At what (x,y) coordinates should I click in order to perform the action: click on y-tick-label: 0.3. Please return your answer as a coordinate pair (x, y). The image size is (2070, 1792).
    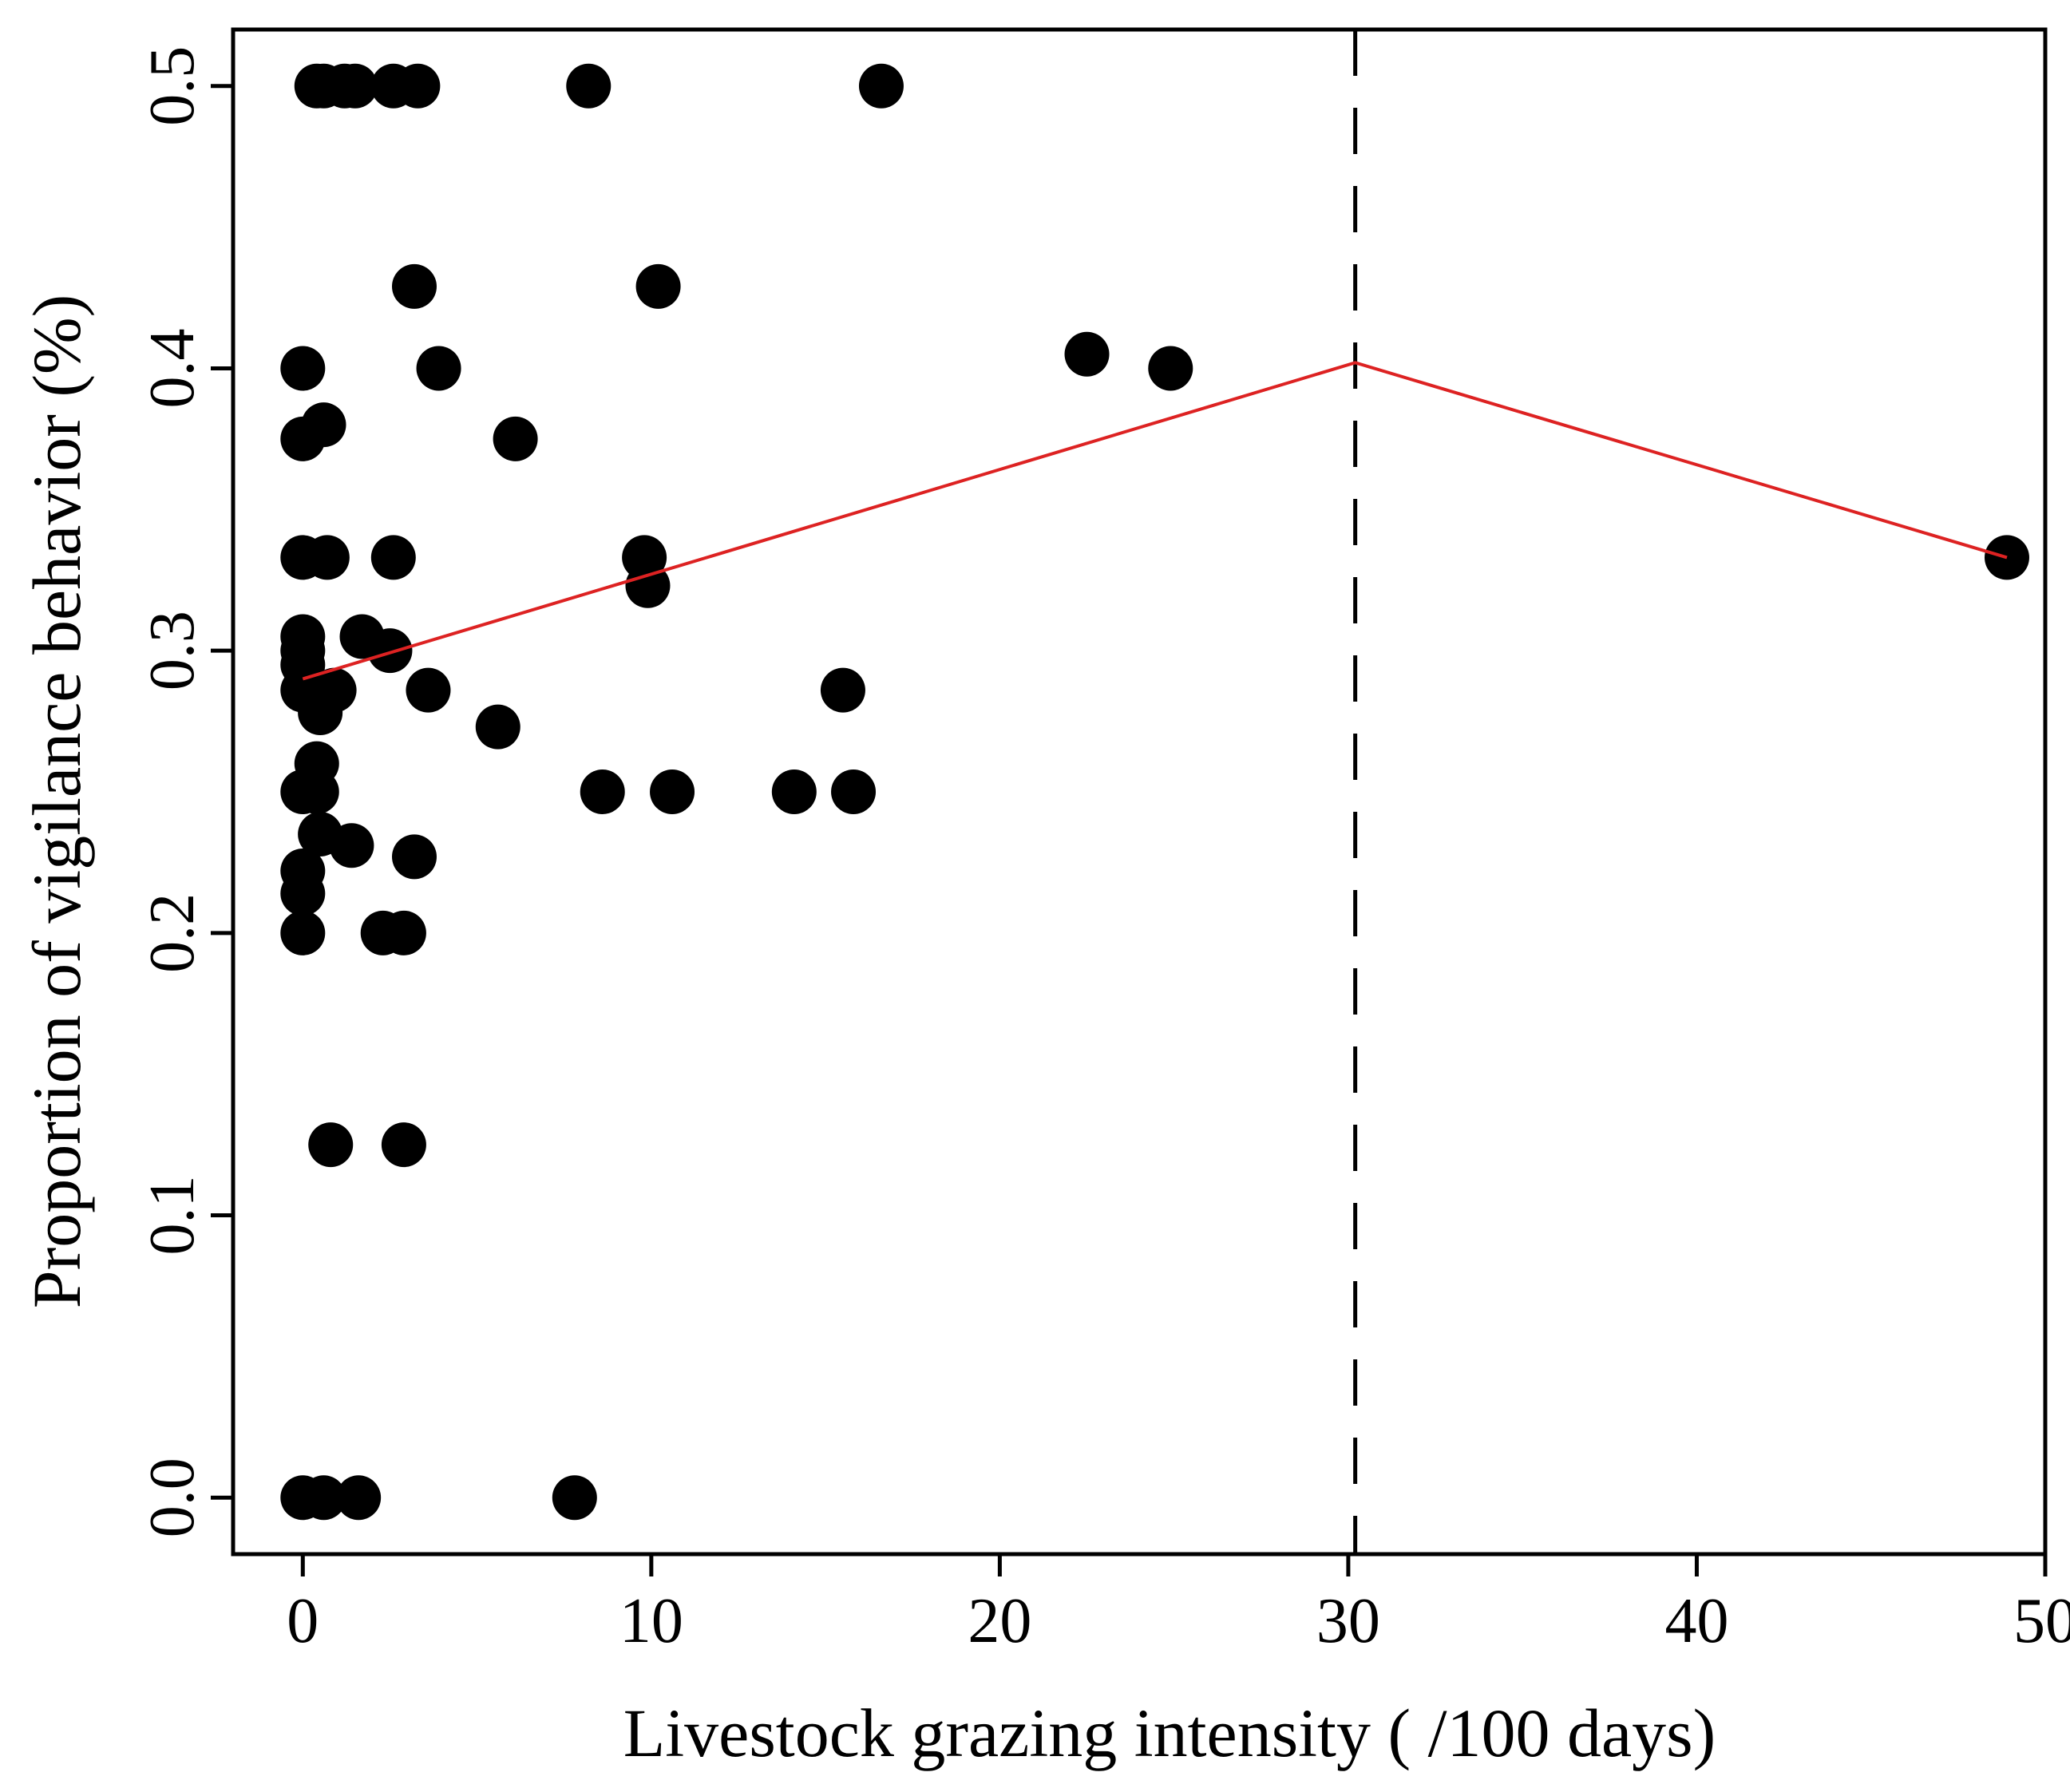
    Looking at the image, I should click on (172, 650).